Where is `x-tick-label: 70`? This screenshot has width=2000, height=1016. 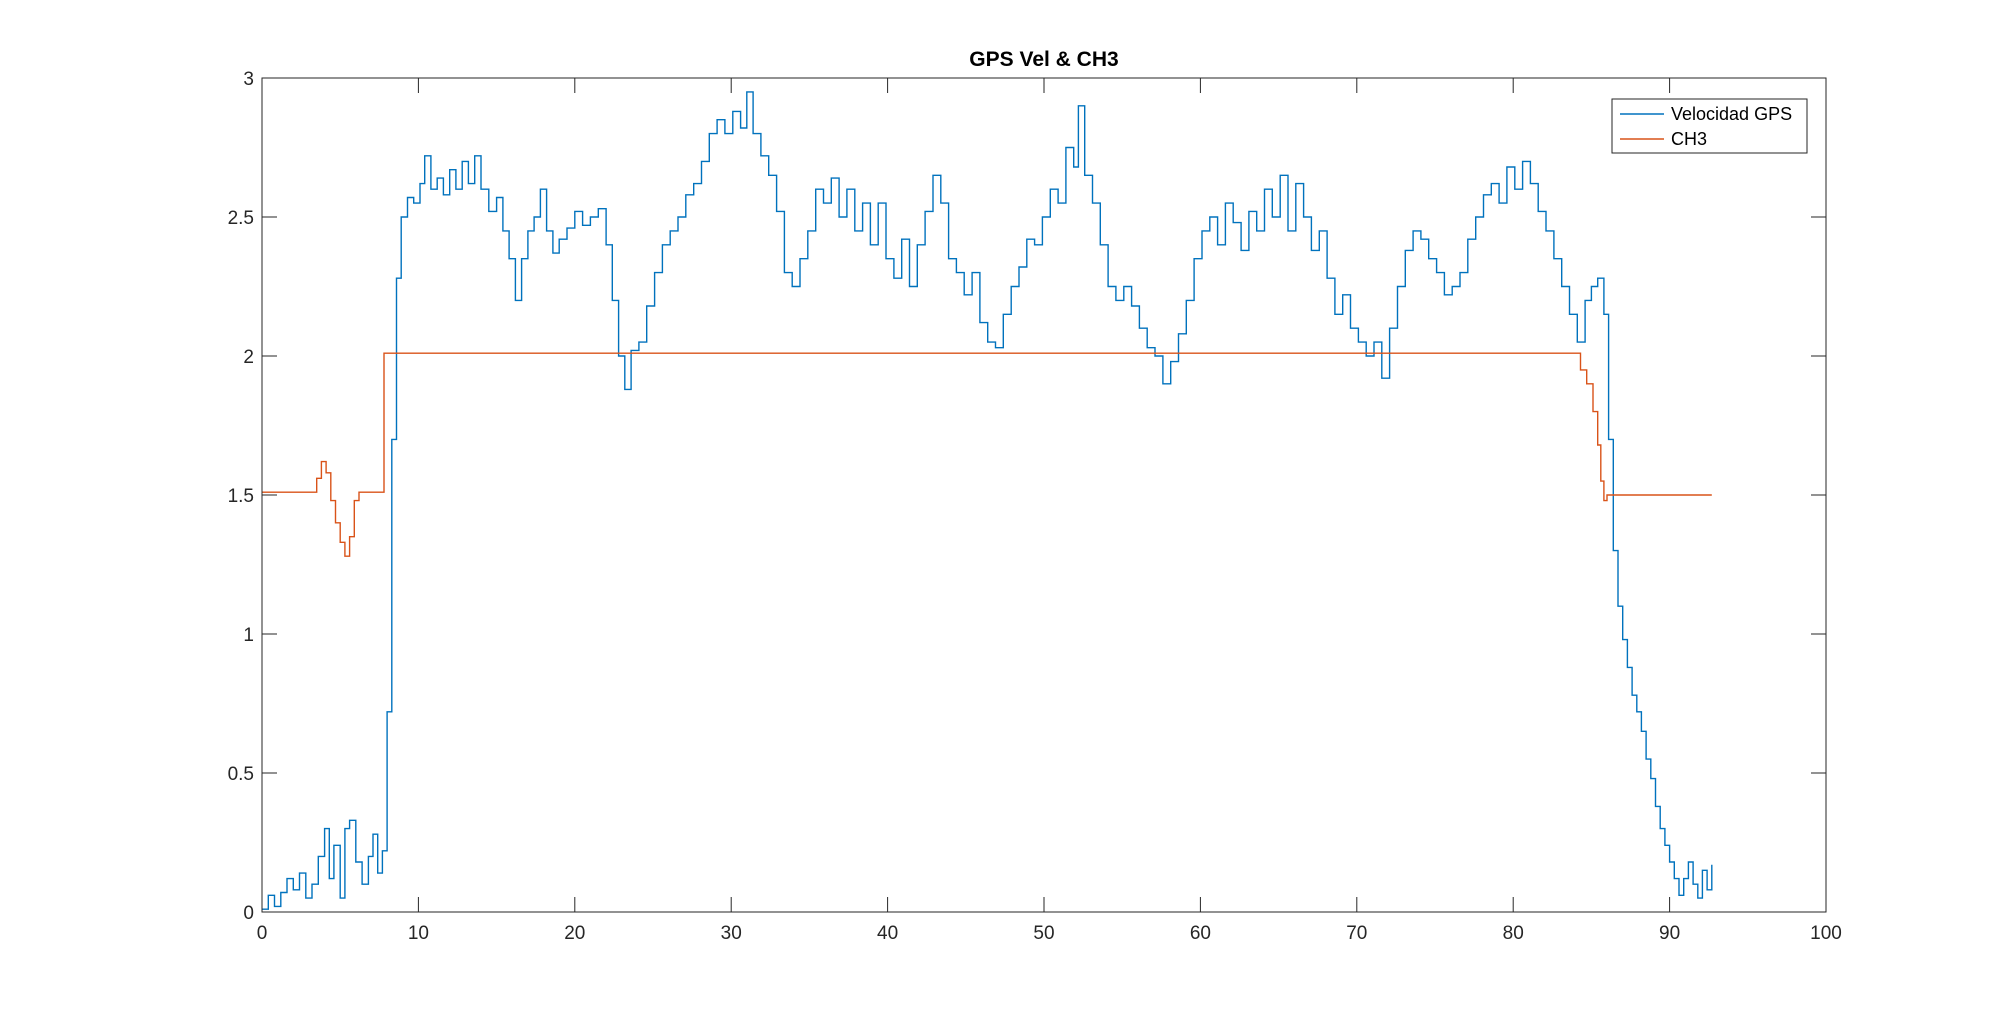
x-tick-label: 70 is located at coordinates (1356, 933).